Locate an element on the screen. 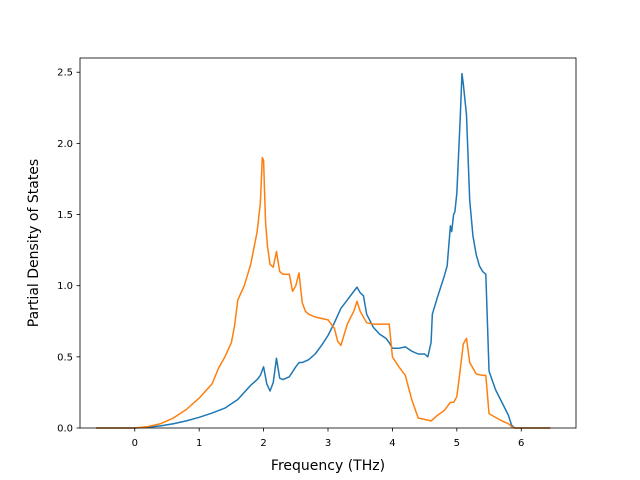 The image size is (640, 480). x-tick-label: 0 is located at coordinates (135, 443).